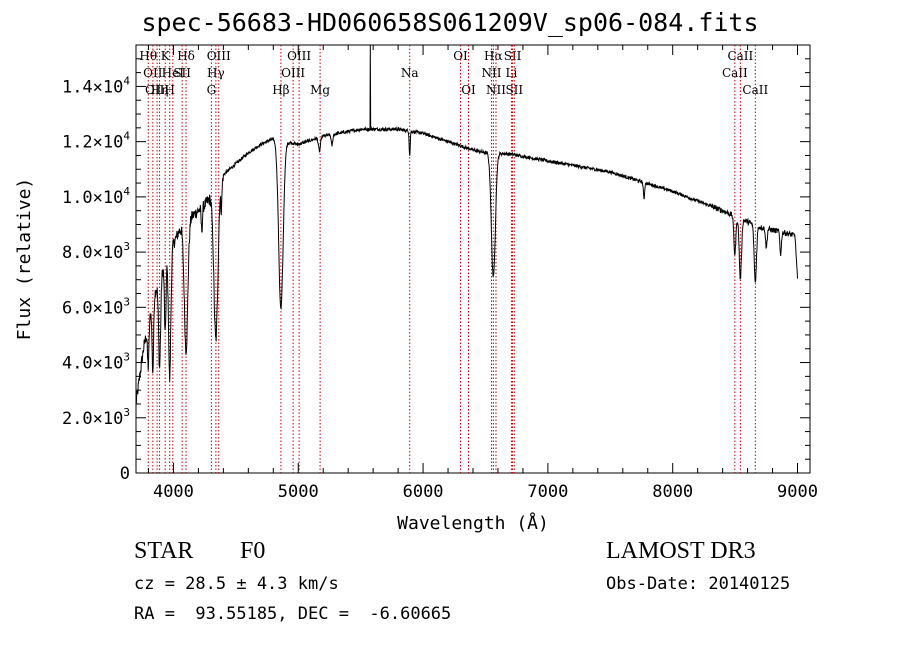  What do you see at coordinates (96, 417) in the screenshot?
I see `y-tick-label: 2.0×10³` at bounding box center [96, 417].